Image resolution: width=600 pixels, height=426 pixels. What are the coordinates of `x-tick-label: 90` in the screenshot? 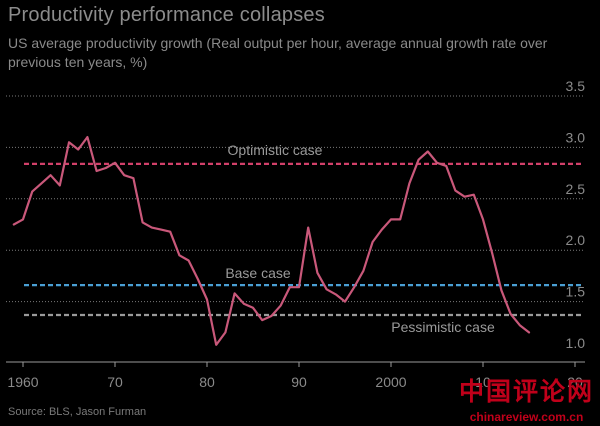 It's located at (299, 382).